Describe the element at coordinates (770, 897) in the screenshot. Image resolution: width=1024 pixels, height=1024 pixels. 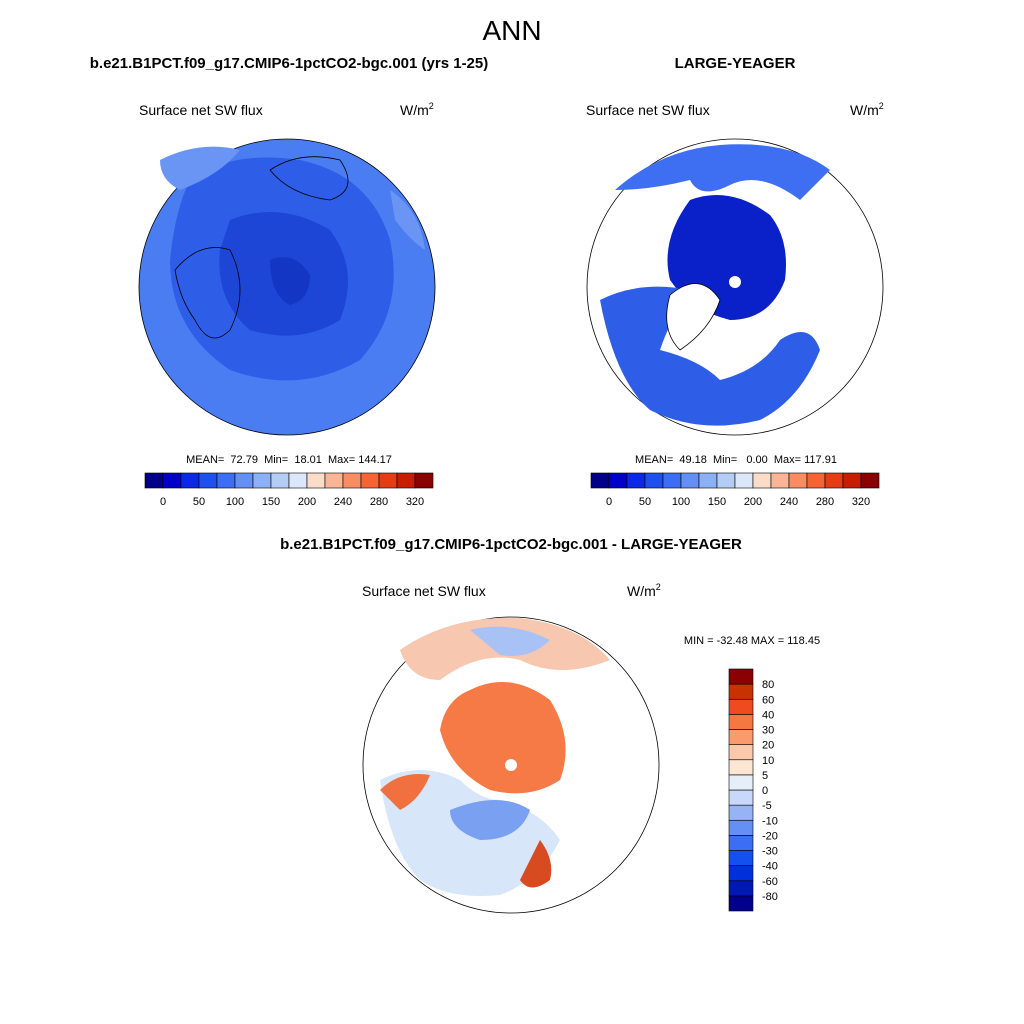
I see `colorbar-label: -80` at that location.